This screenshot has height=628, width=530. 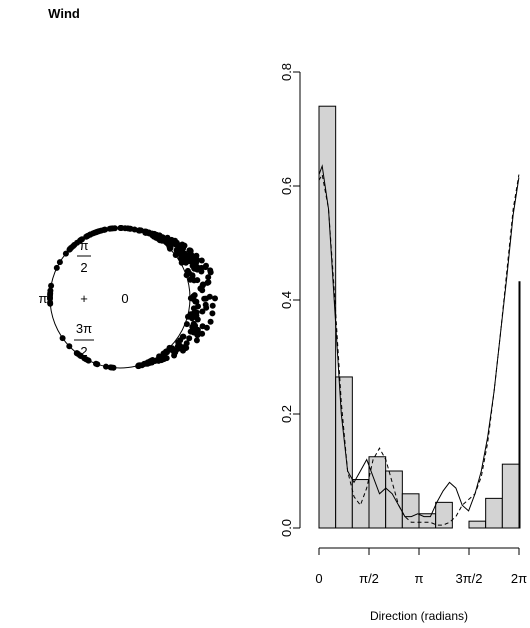 I want to click on plot-title: Wind, so click(x=64, y=13).